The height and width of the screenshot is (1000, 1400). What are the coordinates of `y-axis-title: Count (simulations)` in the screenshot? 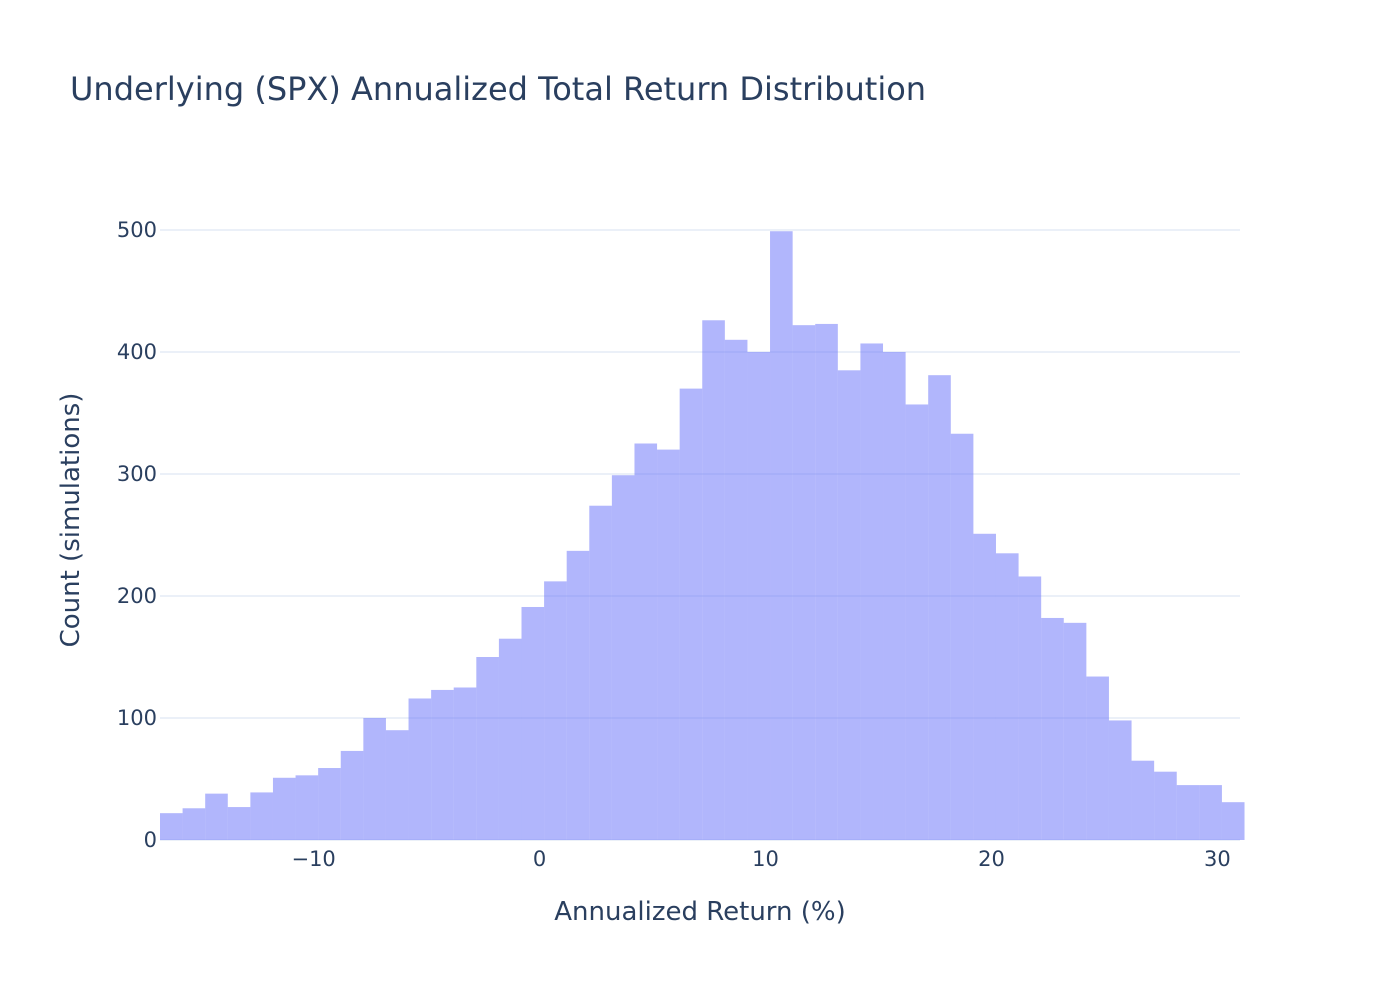 It's located at (71, 520).